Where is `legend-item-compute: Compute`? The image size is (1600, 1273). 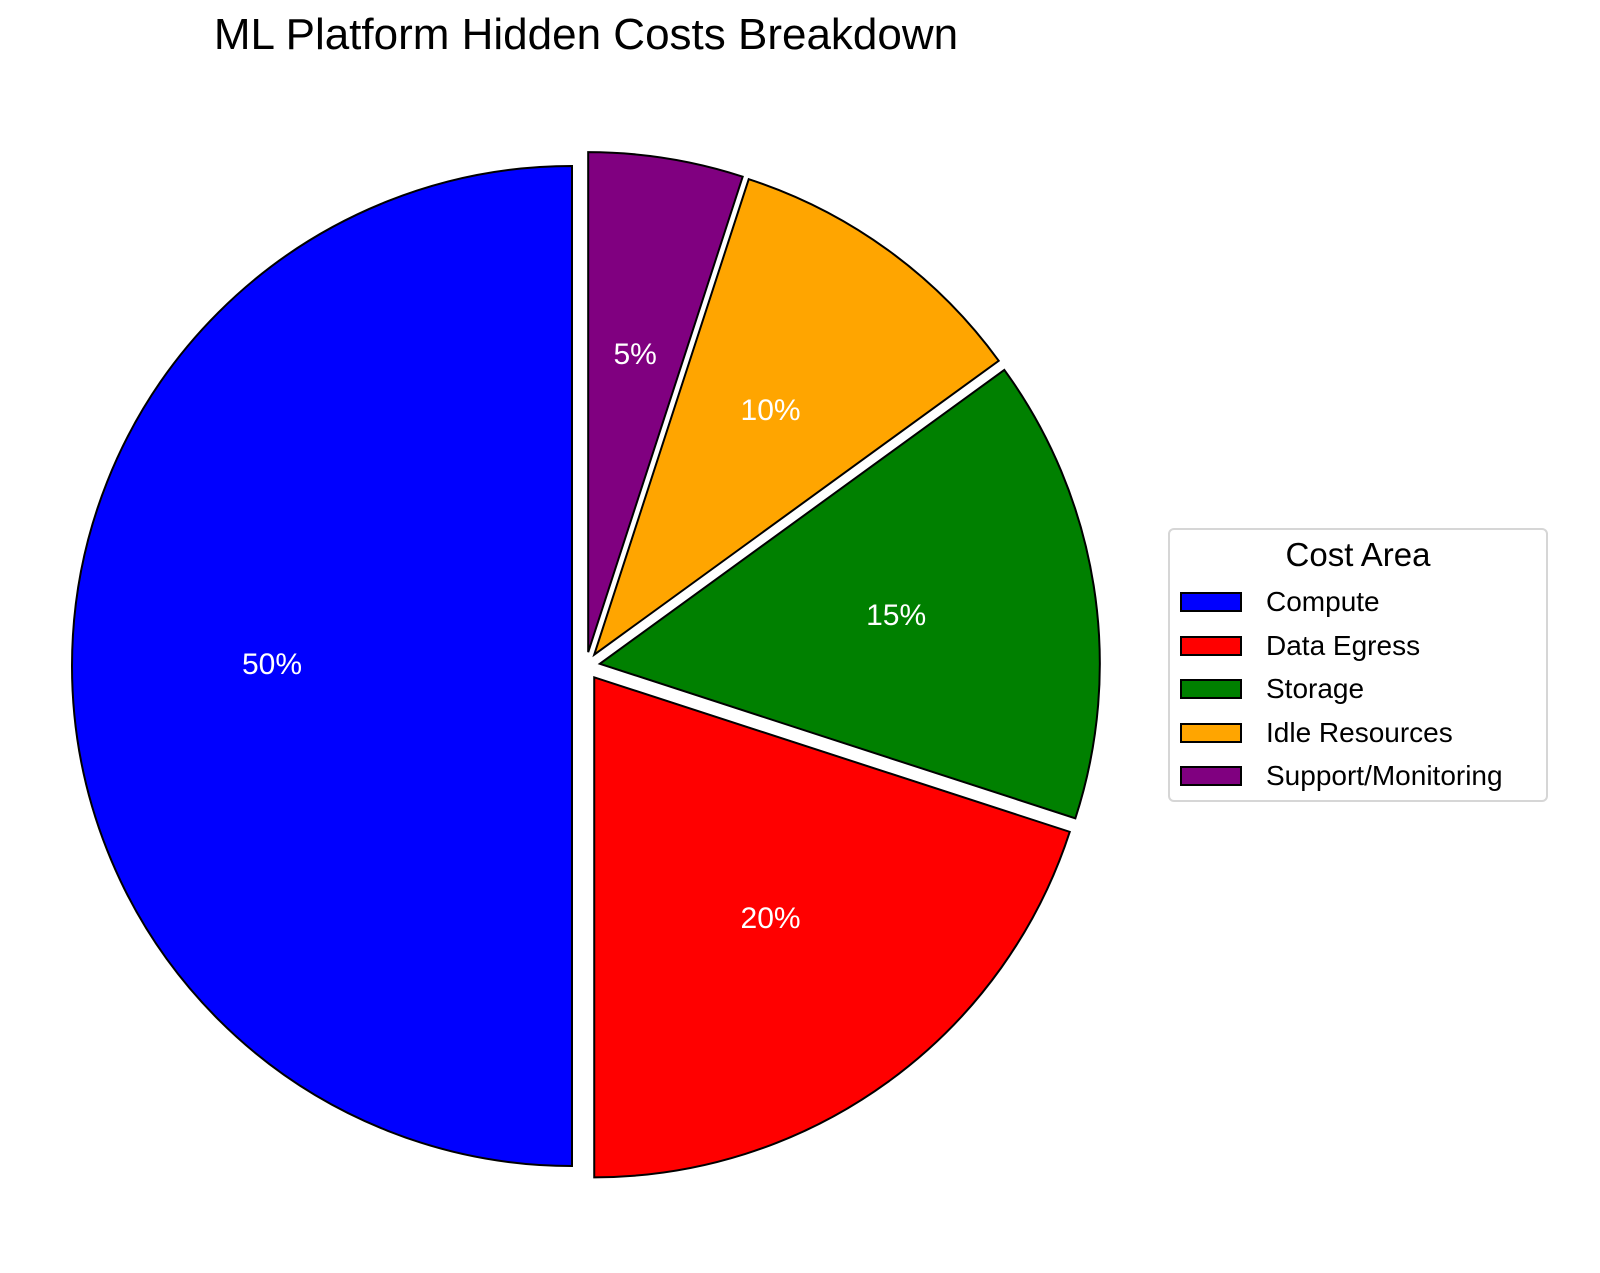 legend-item-compute: Compute is located at coordinates (1280, 602).